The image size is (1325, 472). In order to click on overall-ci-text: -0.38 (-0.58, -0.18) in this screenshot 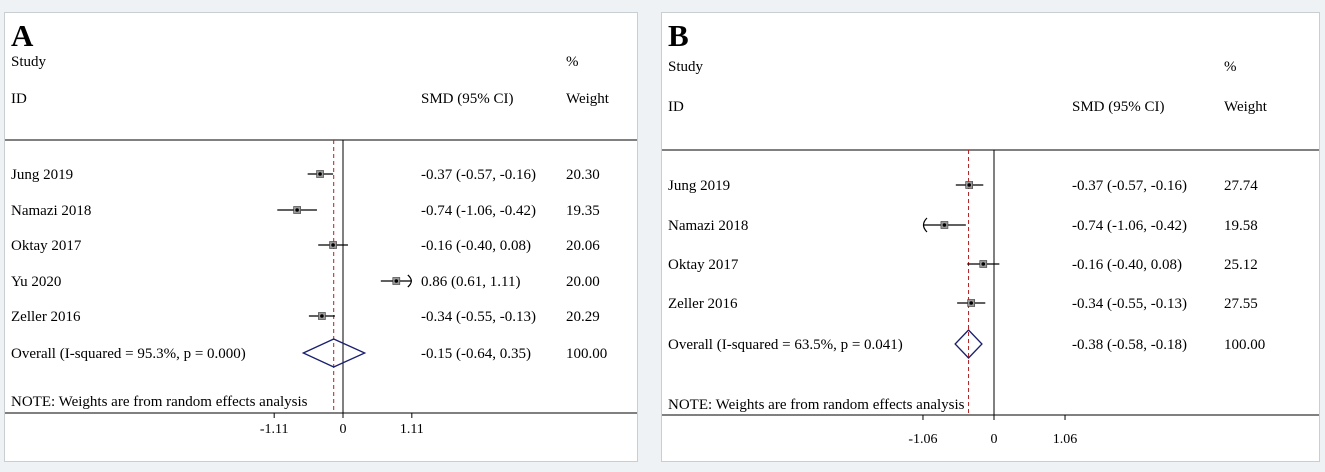, I will do `click(1129, 345)`.